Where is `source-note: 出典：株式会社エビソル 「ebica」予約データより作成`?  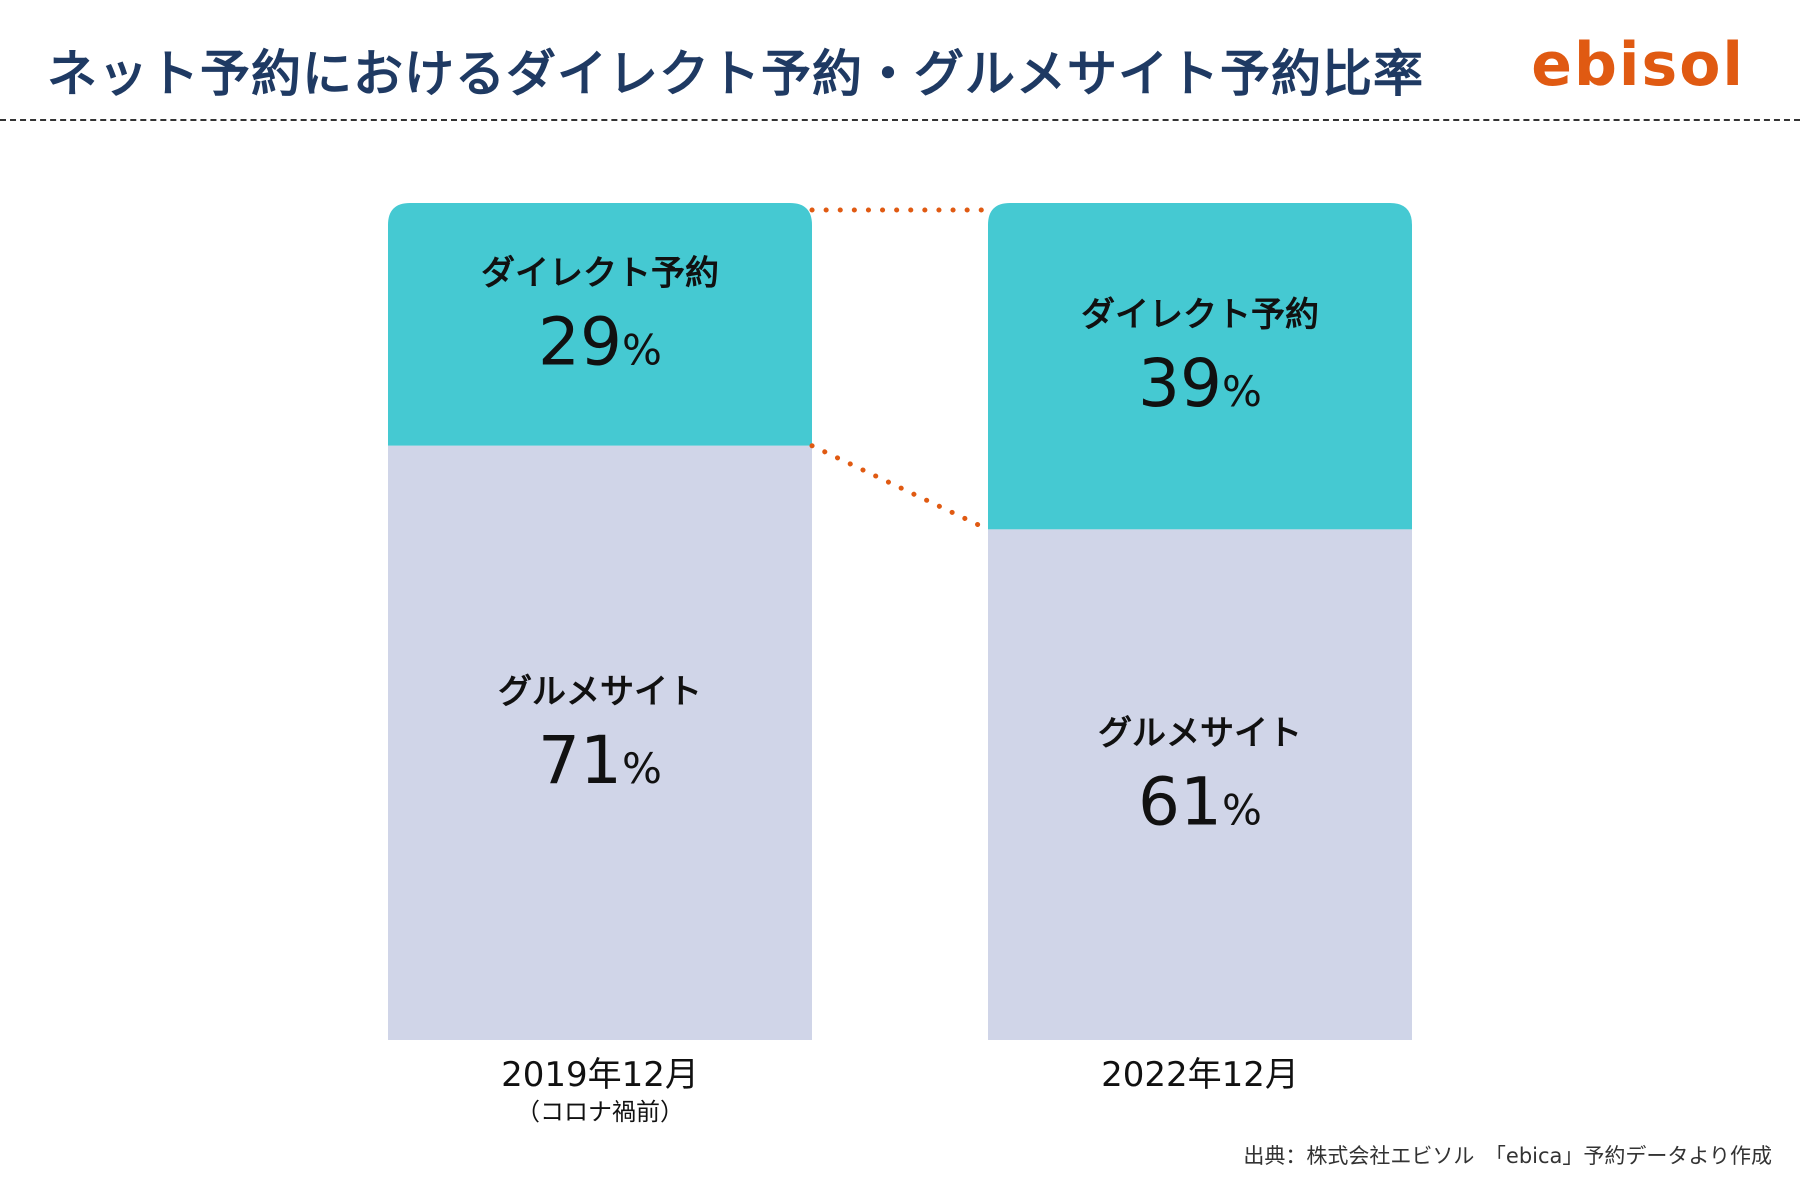
source-note: 出典：株式会社エビソル 「ebica」予約データより作成 is located at coordinates (1507, 1156).